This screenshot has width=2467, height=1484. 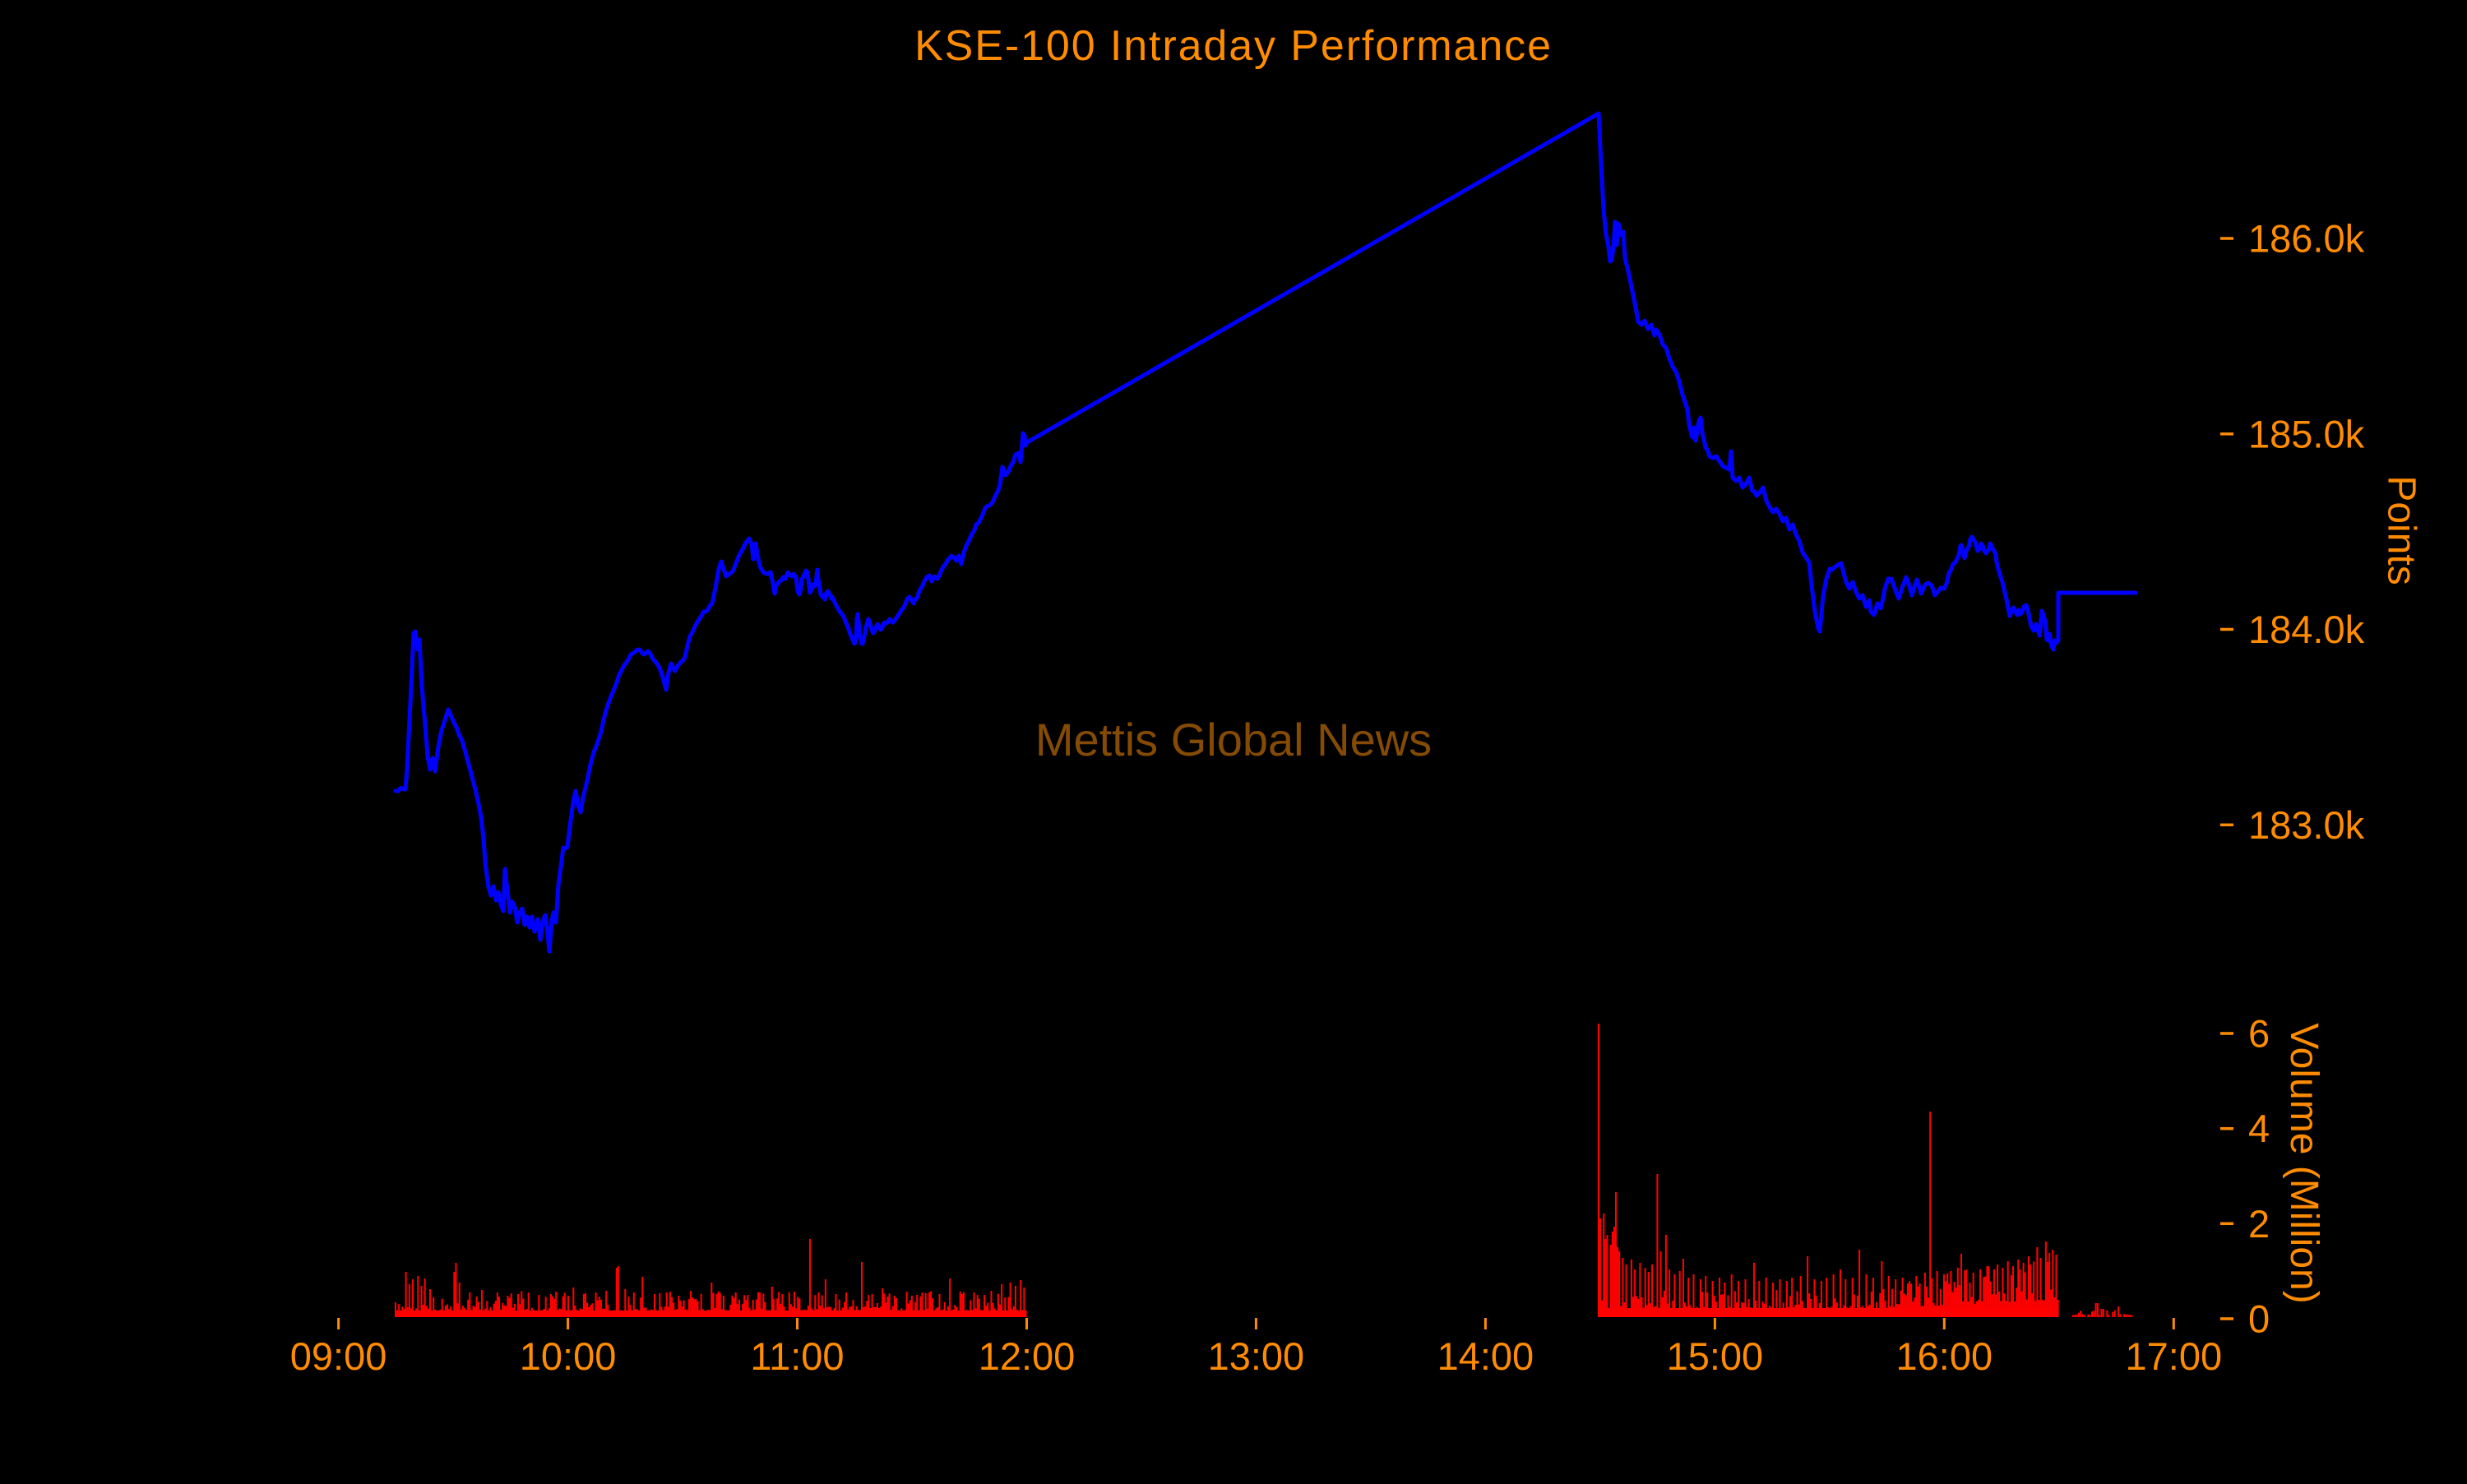 What do you see at coordinates (339, 1356) in the screenshot?
I see `svg-text: 09:00` at bounding box center [339, 1356].